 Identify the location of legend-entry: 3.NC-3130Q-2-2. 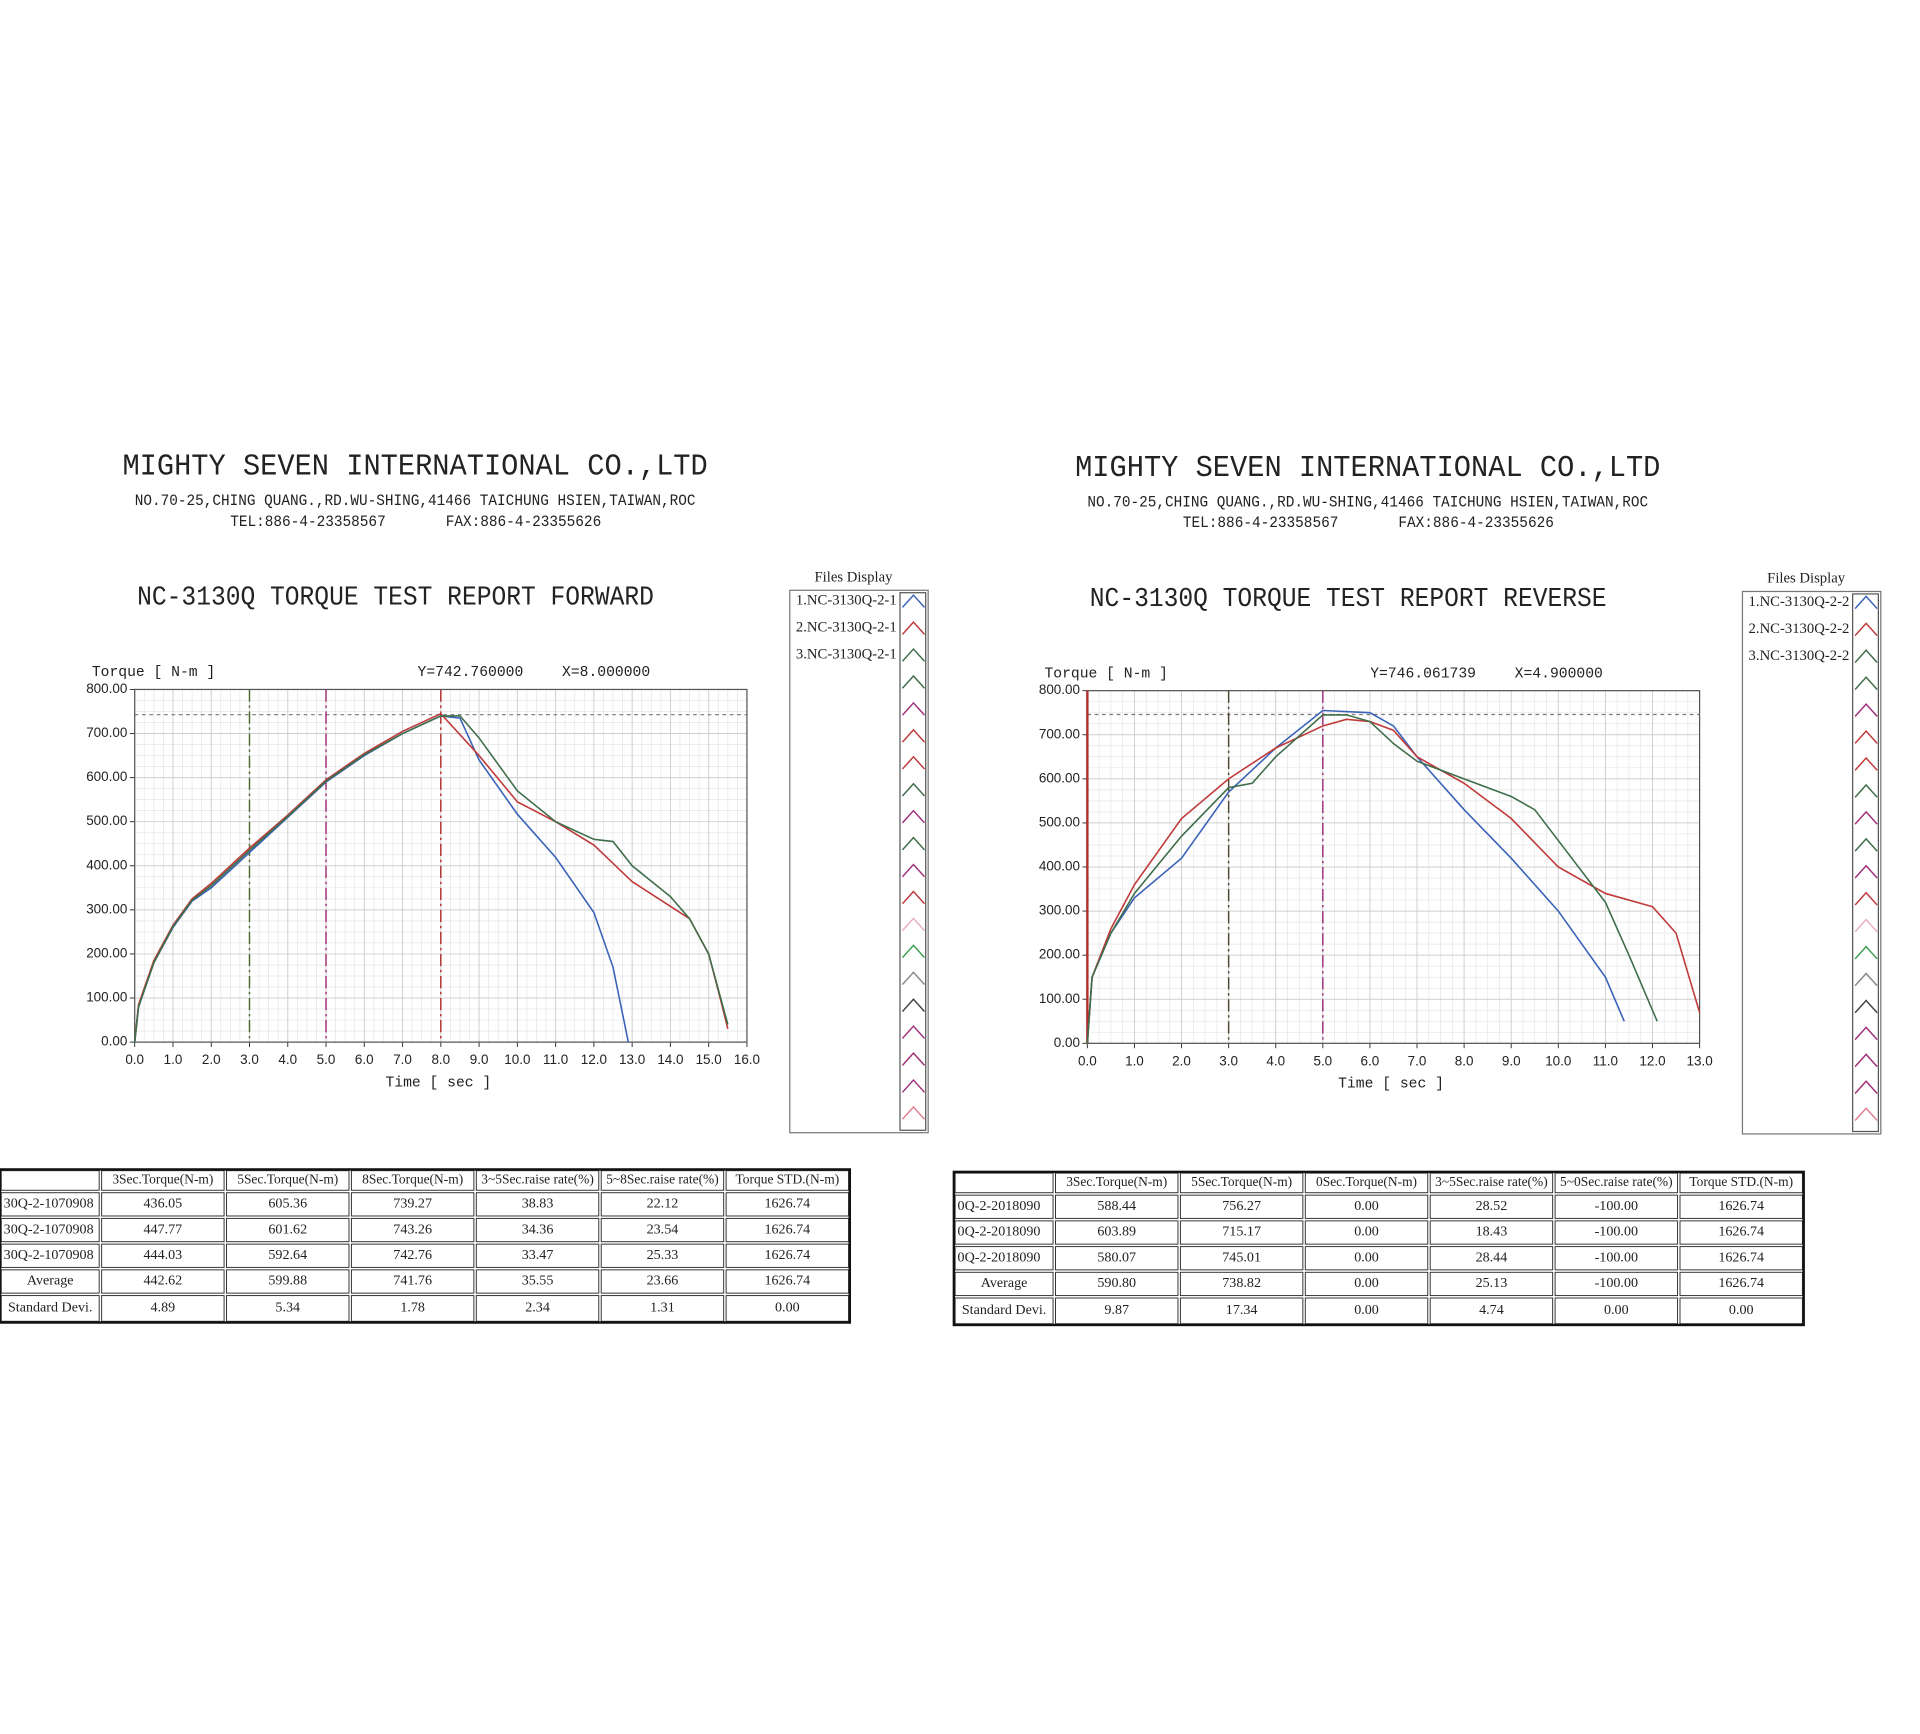
(1799, 656).